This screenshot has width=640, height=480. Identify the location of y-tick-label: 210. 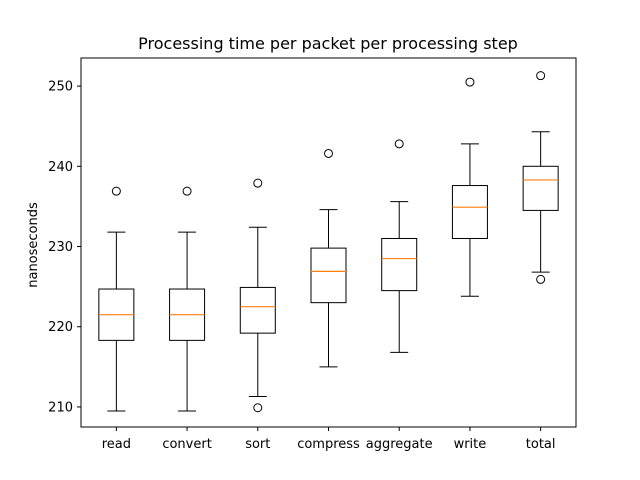
(60, 407).